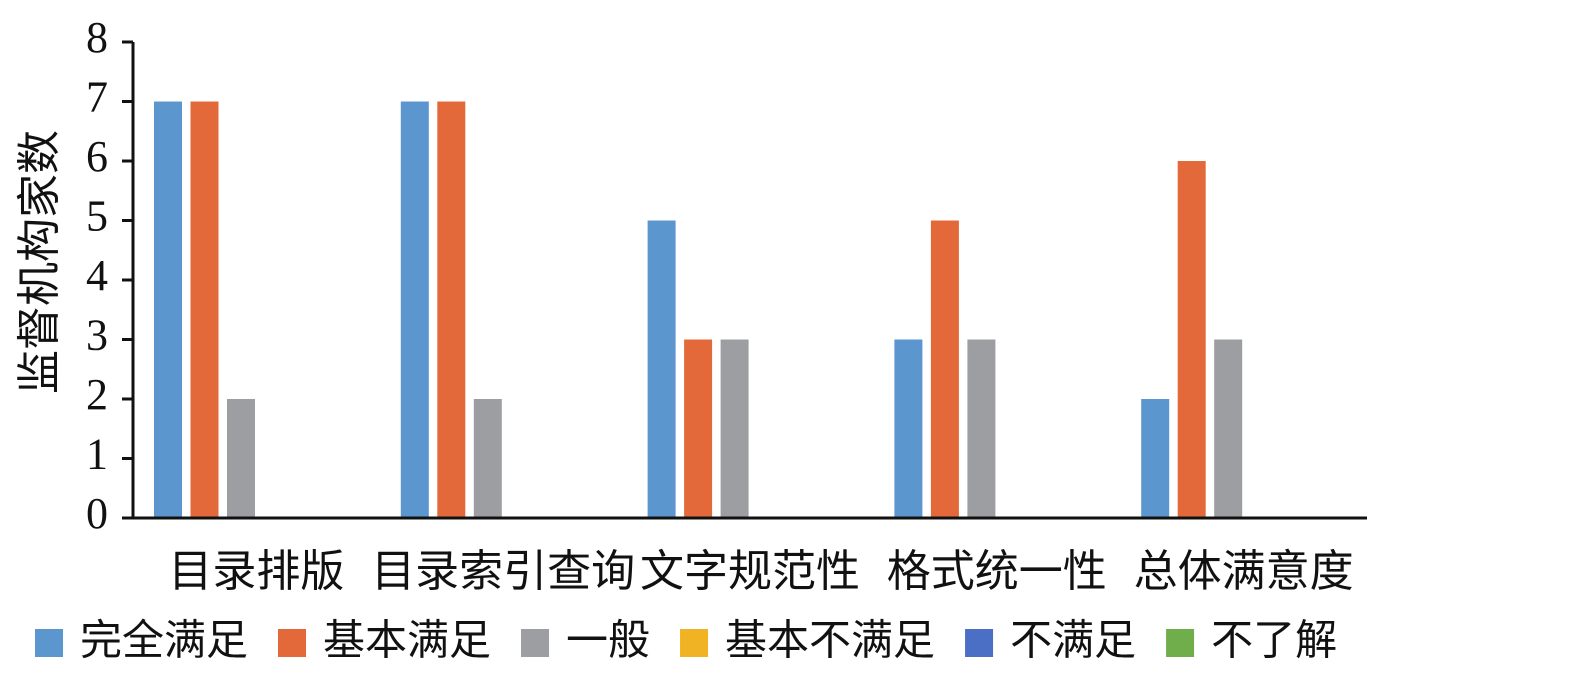 The image size is (1575, 689). Describe the element at coordinates (39, 262) in the screenshot. I see `y-axis-label: 监督机构家数` at that location.